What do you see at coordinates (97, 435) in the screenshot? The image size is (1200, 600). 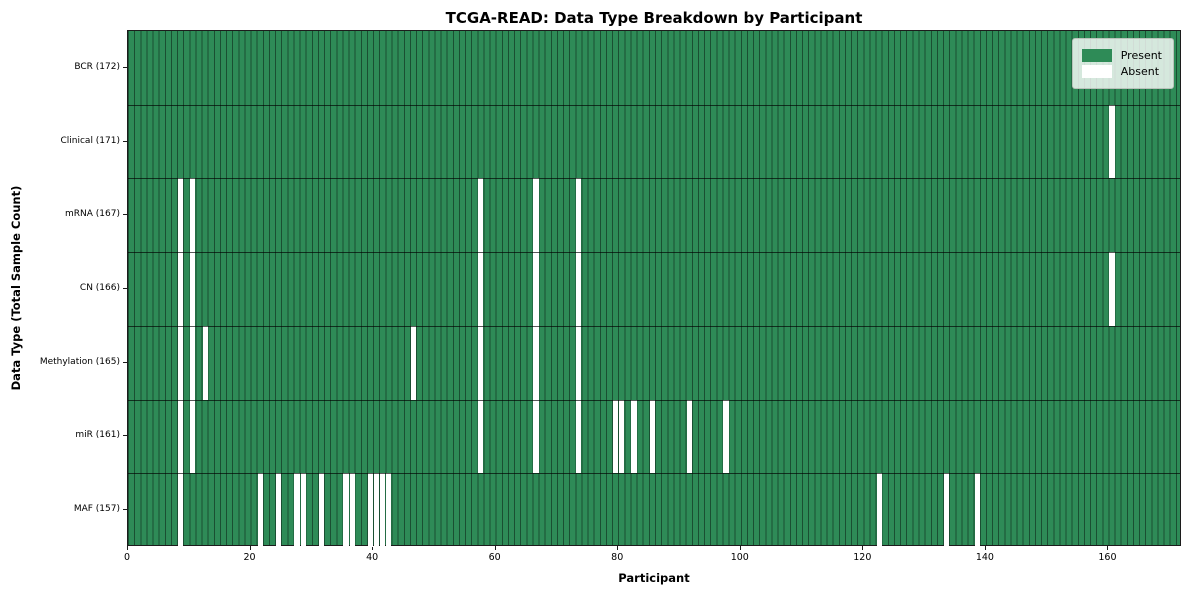 I see `y-tick-label-mir: miR (161)` at bounding box center [97, 435].